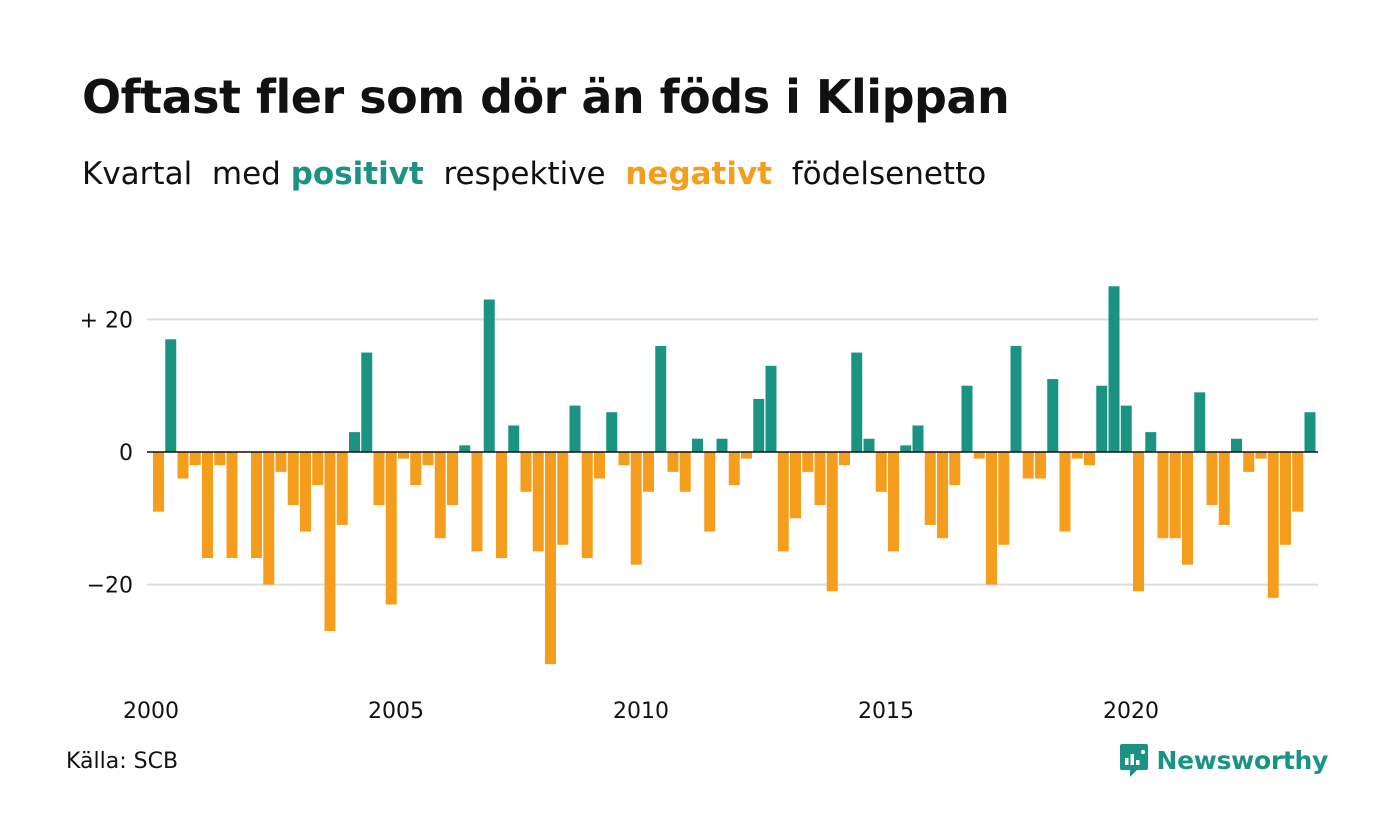 The height and width of the screenshot is (840, 1400). Describe the element at coordinates (122, 761) in the screenshot. I see `source-note: Källa: SCB` at that location.